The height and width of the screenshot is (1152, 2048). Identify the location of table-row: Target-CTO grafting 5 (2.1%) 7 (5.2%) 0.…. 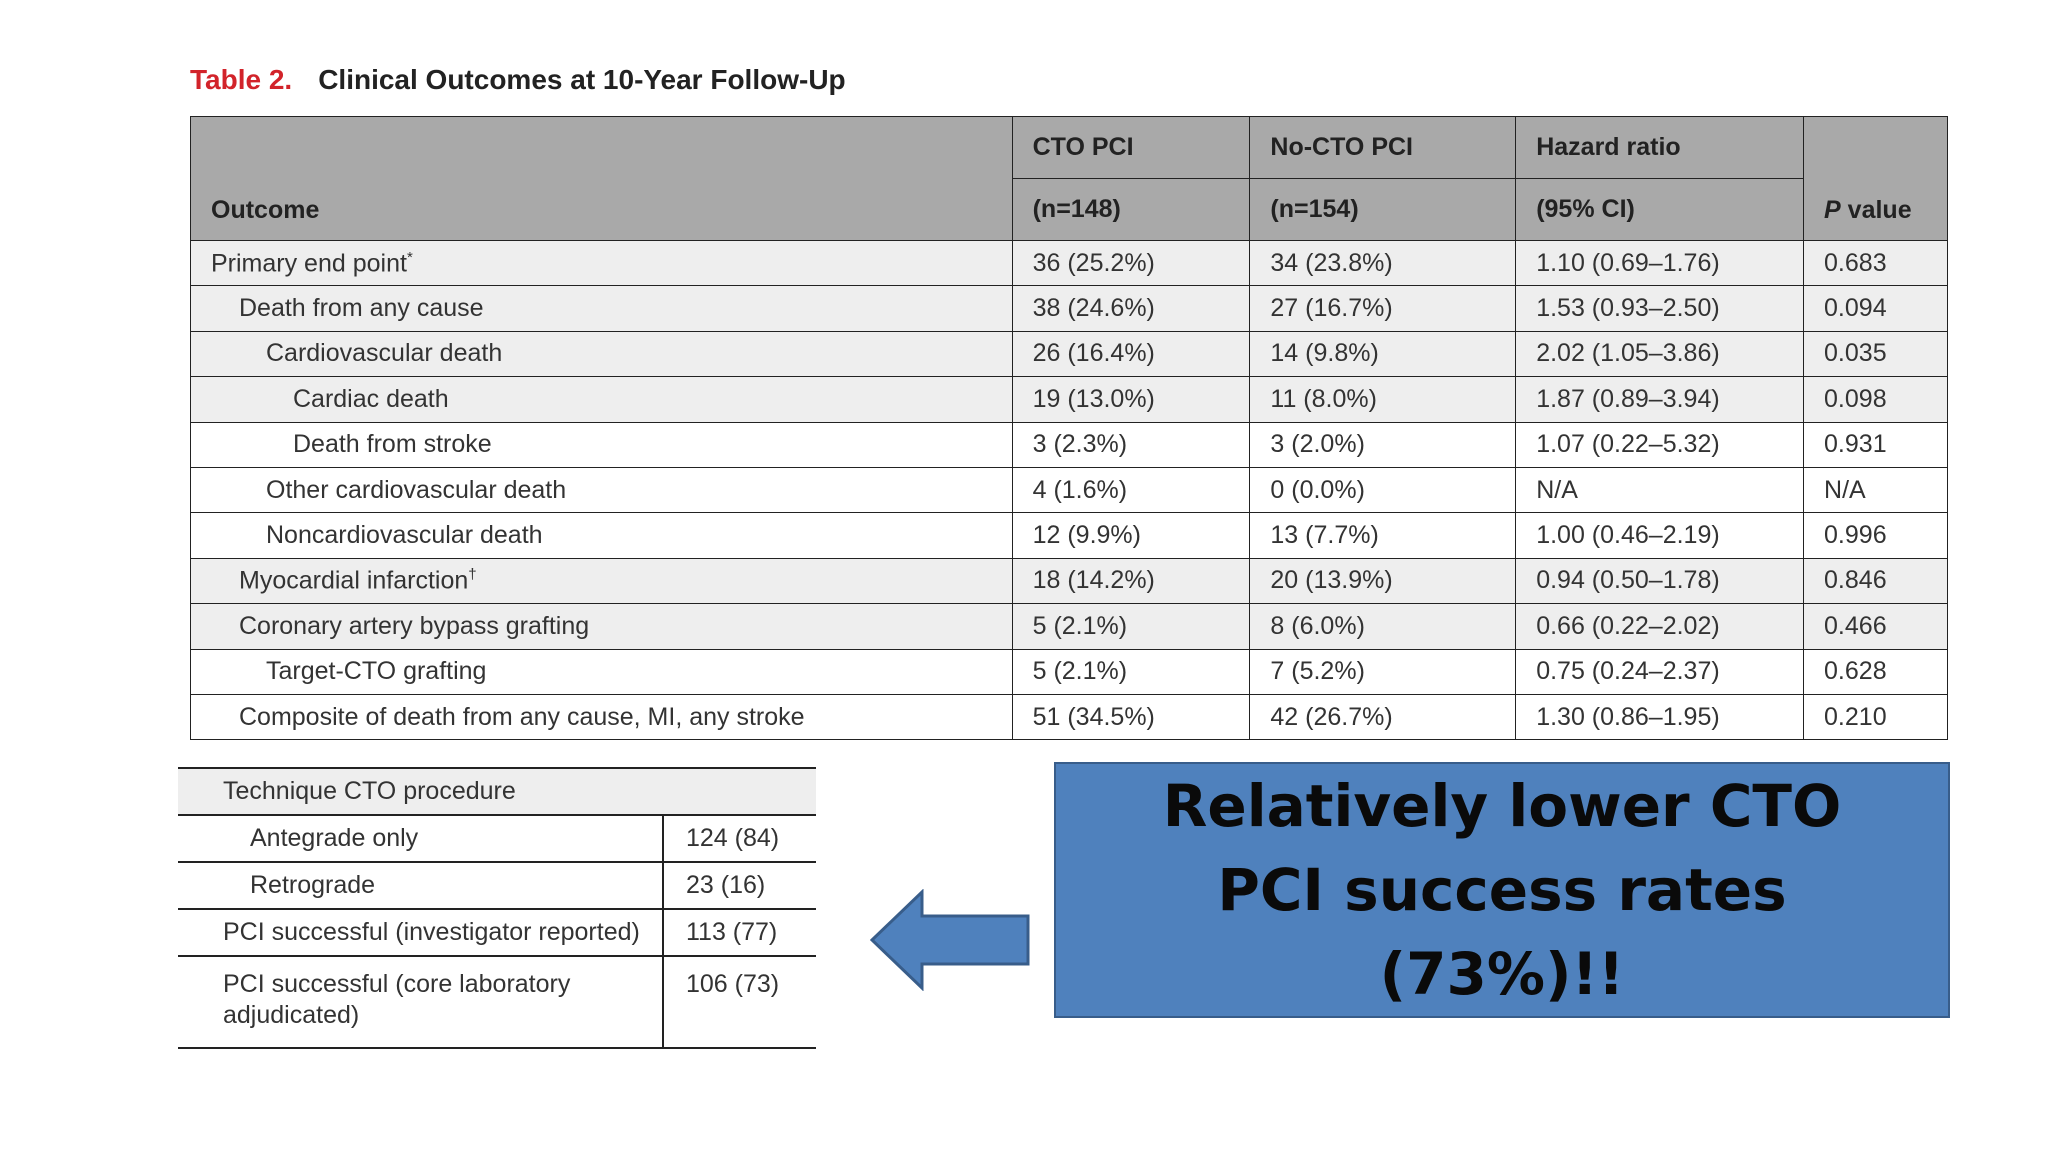
(1069, 671).